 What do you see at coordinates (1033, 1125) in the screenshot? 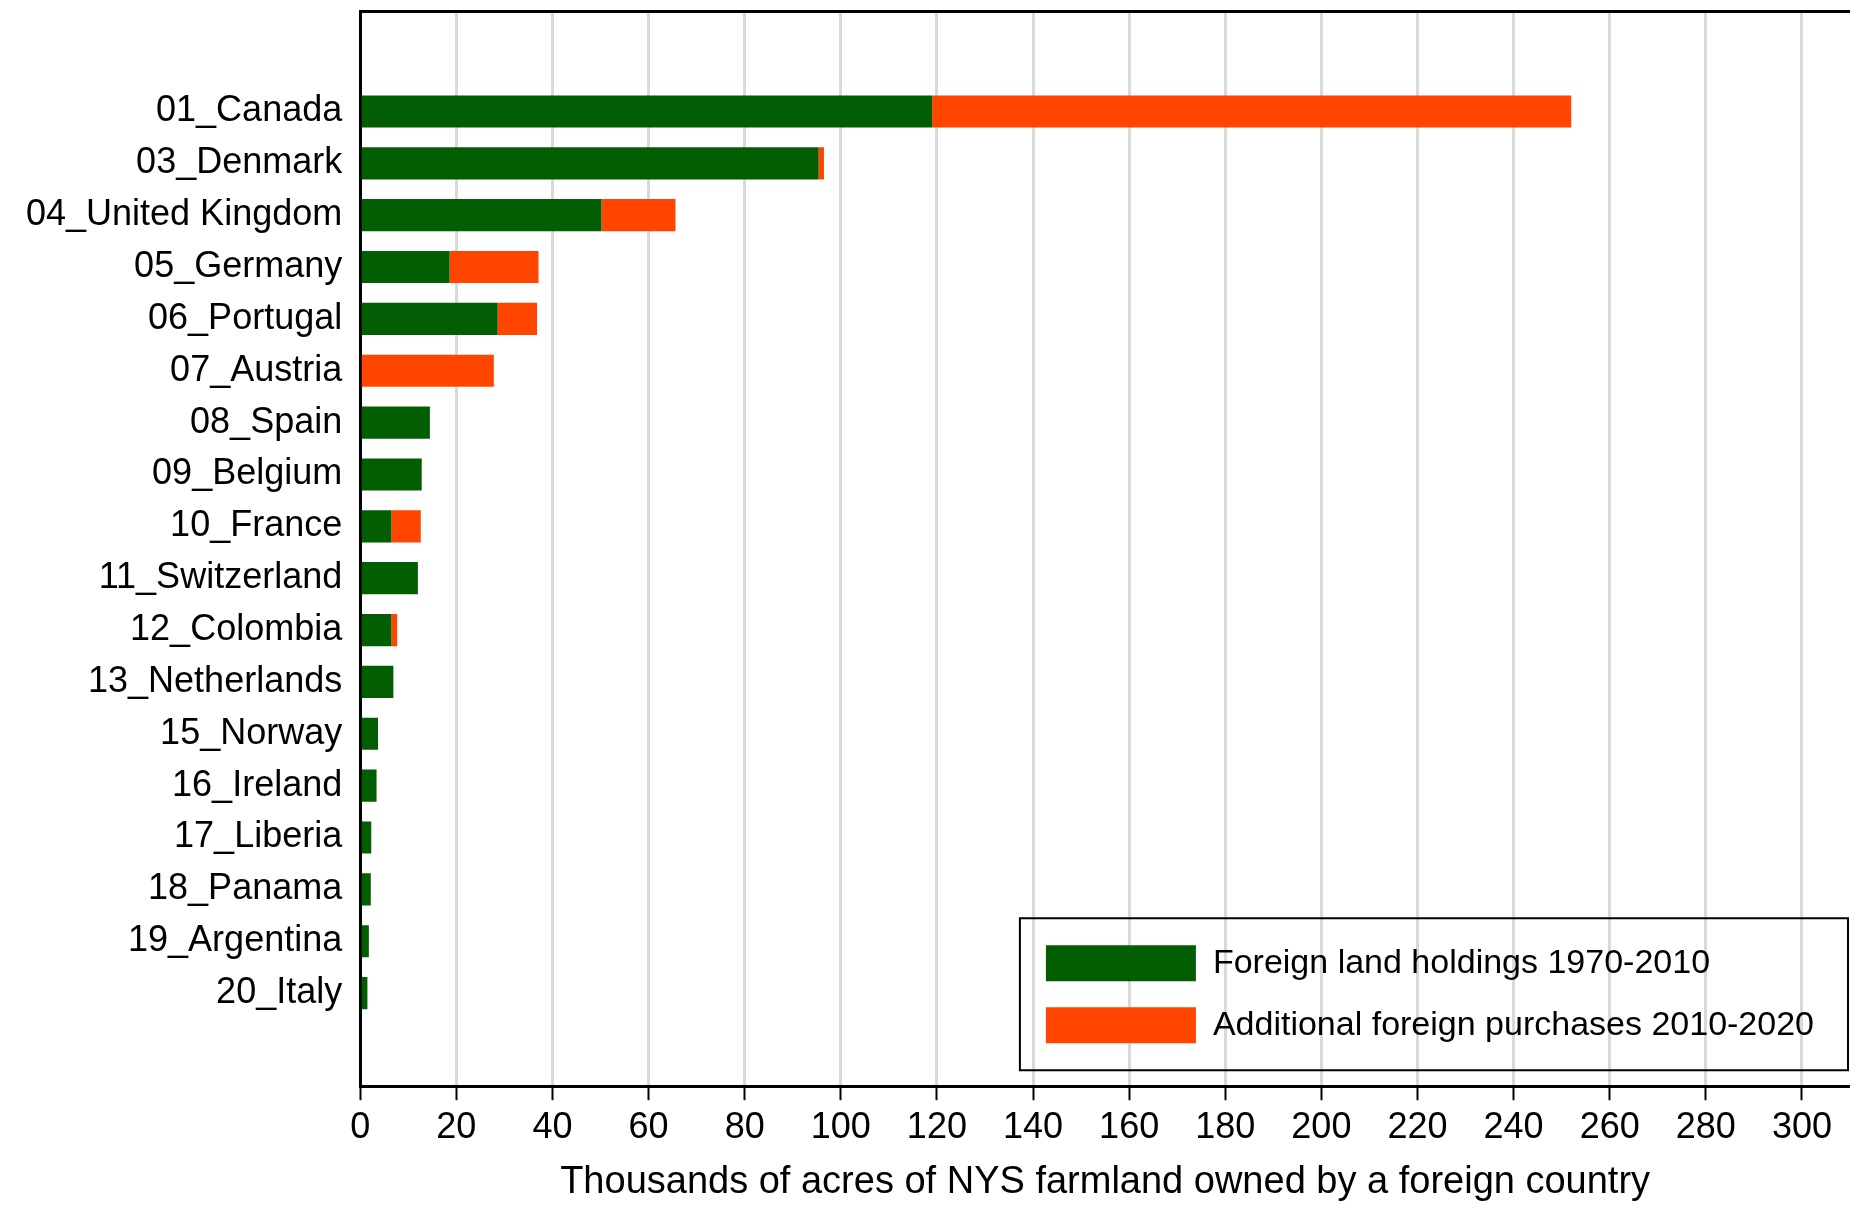
I see `x-tick-label: 140` at bounding box center [1033, 1125].